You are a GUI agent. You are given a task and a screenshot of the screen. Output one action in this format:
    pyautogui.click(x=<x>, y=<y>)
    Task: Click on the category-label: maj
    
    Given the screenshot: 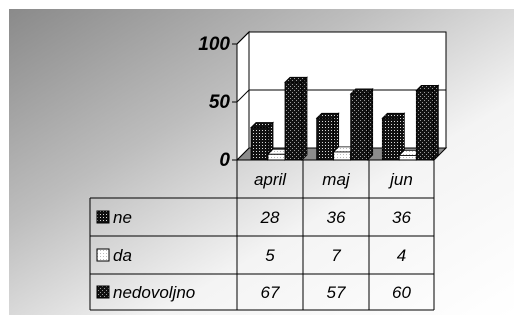 What is the action you would take?
    pyautogui.click(x=336, y=179)
    